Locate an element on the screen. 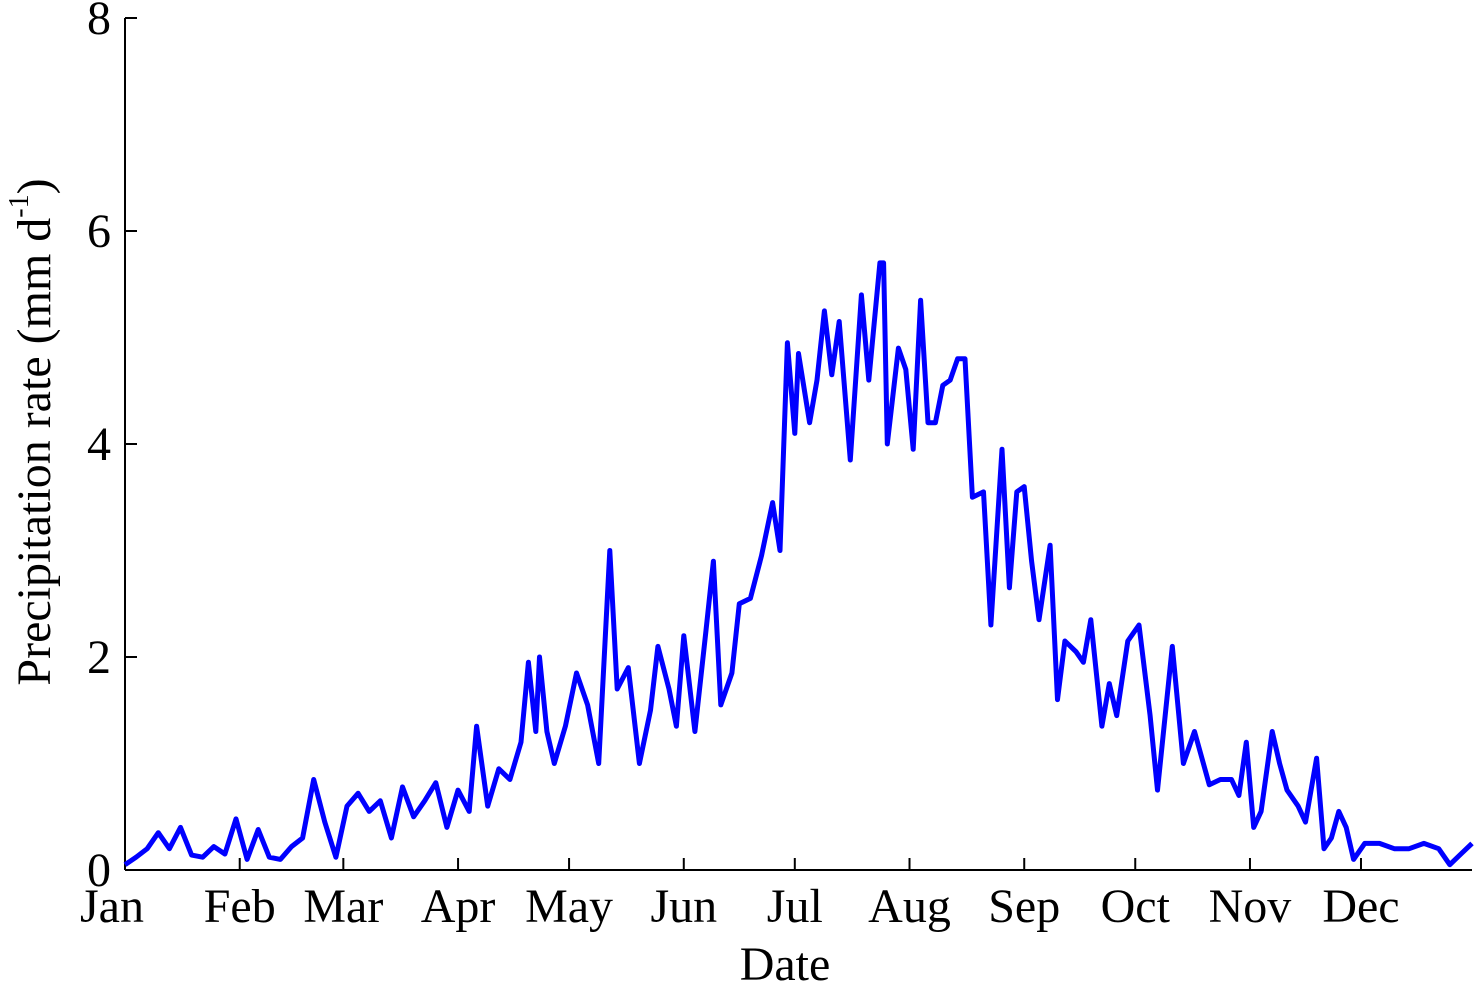  x-tick-label: Jul is located at coordinates (795, 906).